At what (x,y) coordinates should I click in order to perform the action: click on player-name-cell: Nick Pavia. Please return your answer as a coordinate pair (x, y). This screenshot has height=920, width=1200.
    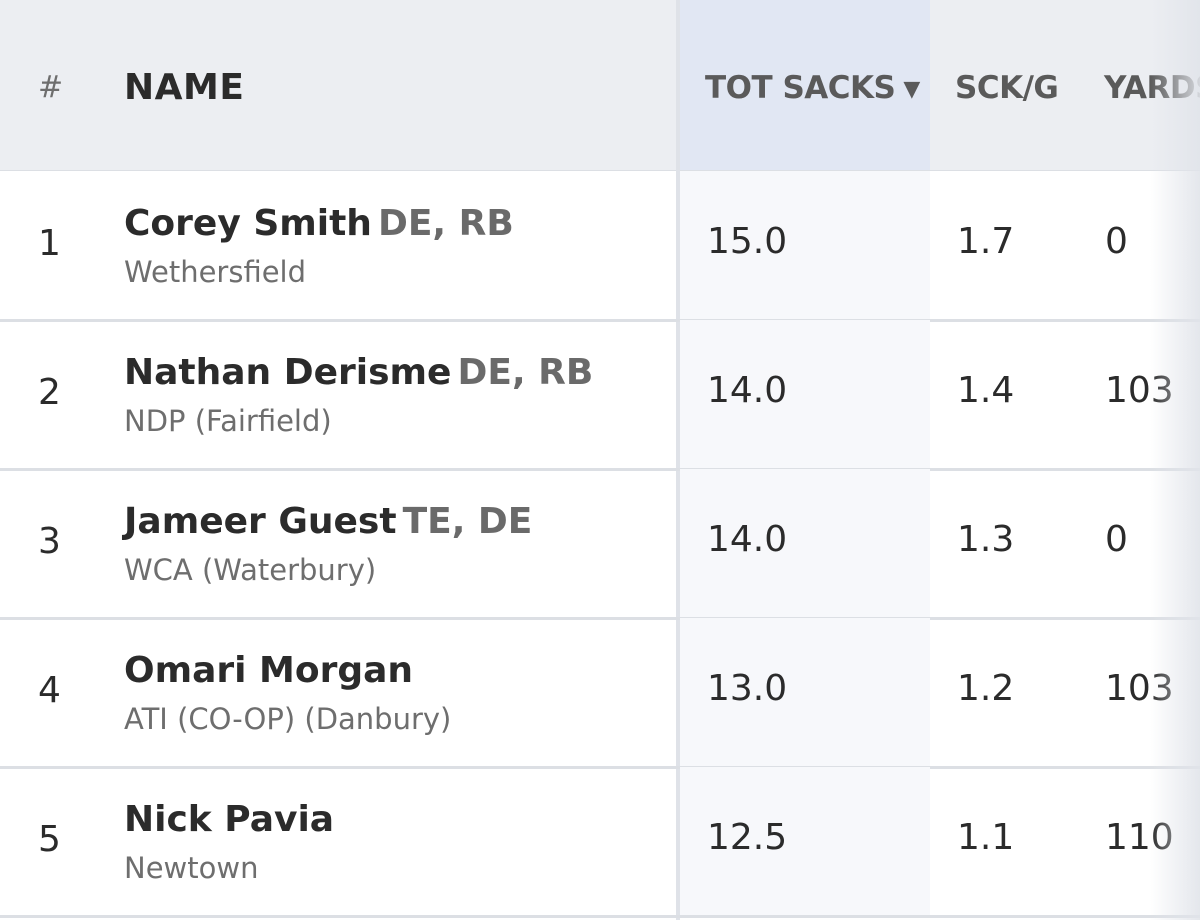
    Looking at the image, I should click on (232, 819).